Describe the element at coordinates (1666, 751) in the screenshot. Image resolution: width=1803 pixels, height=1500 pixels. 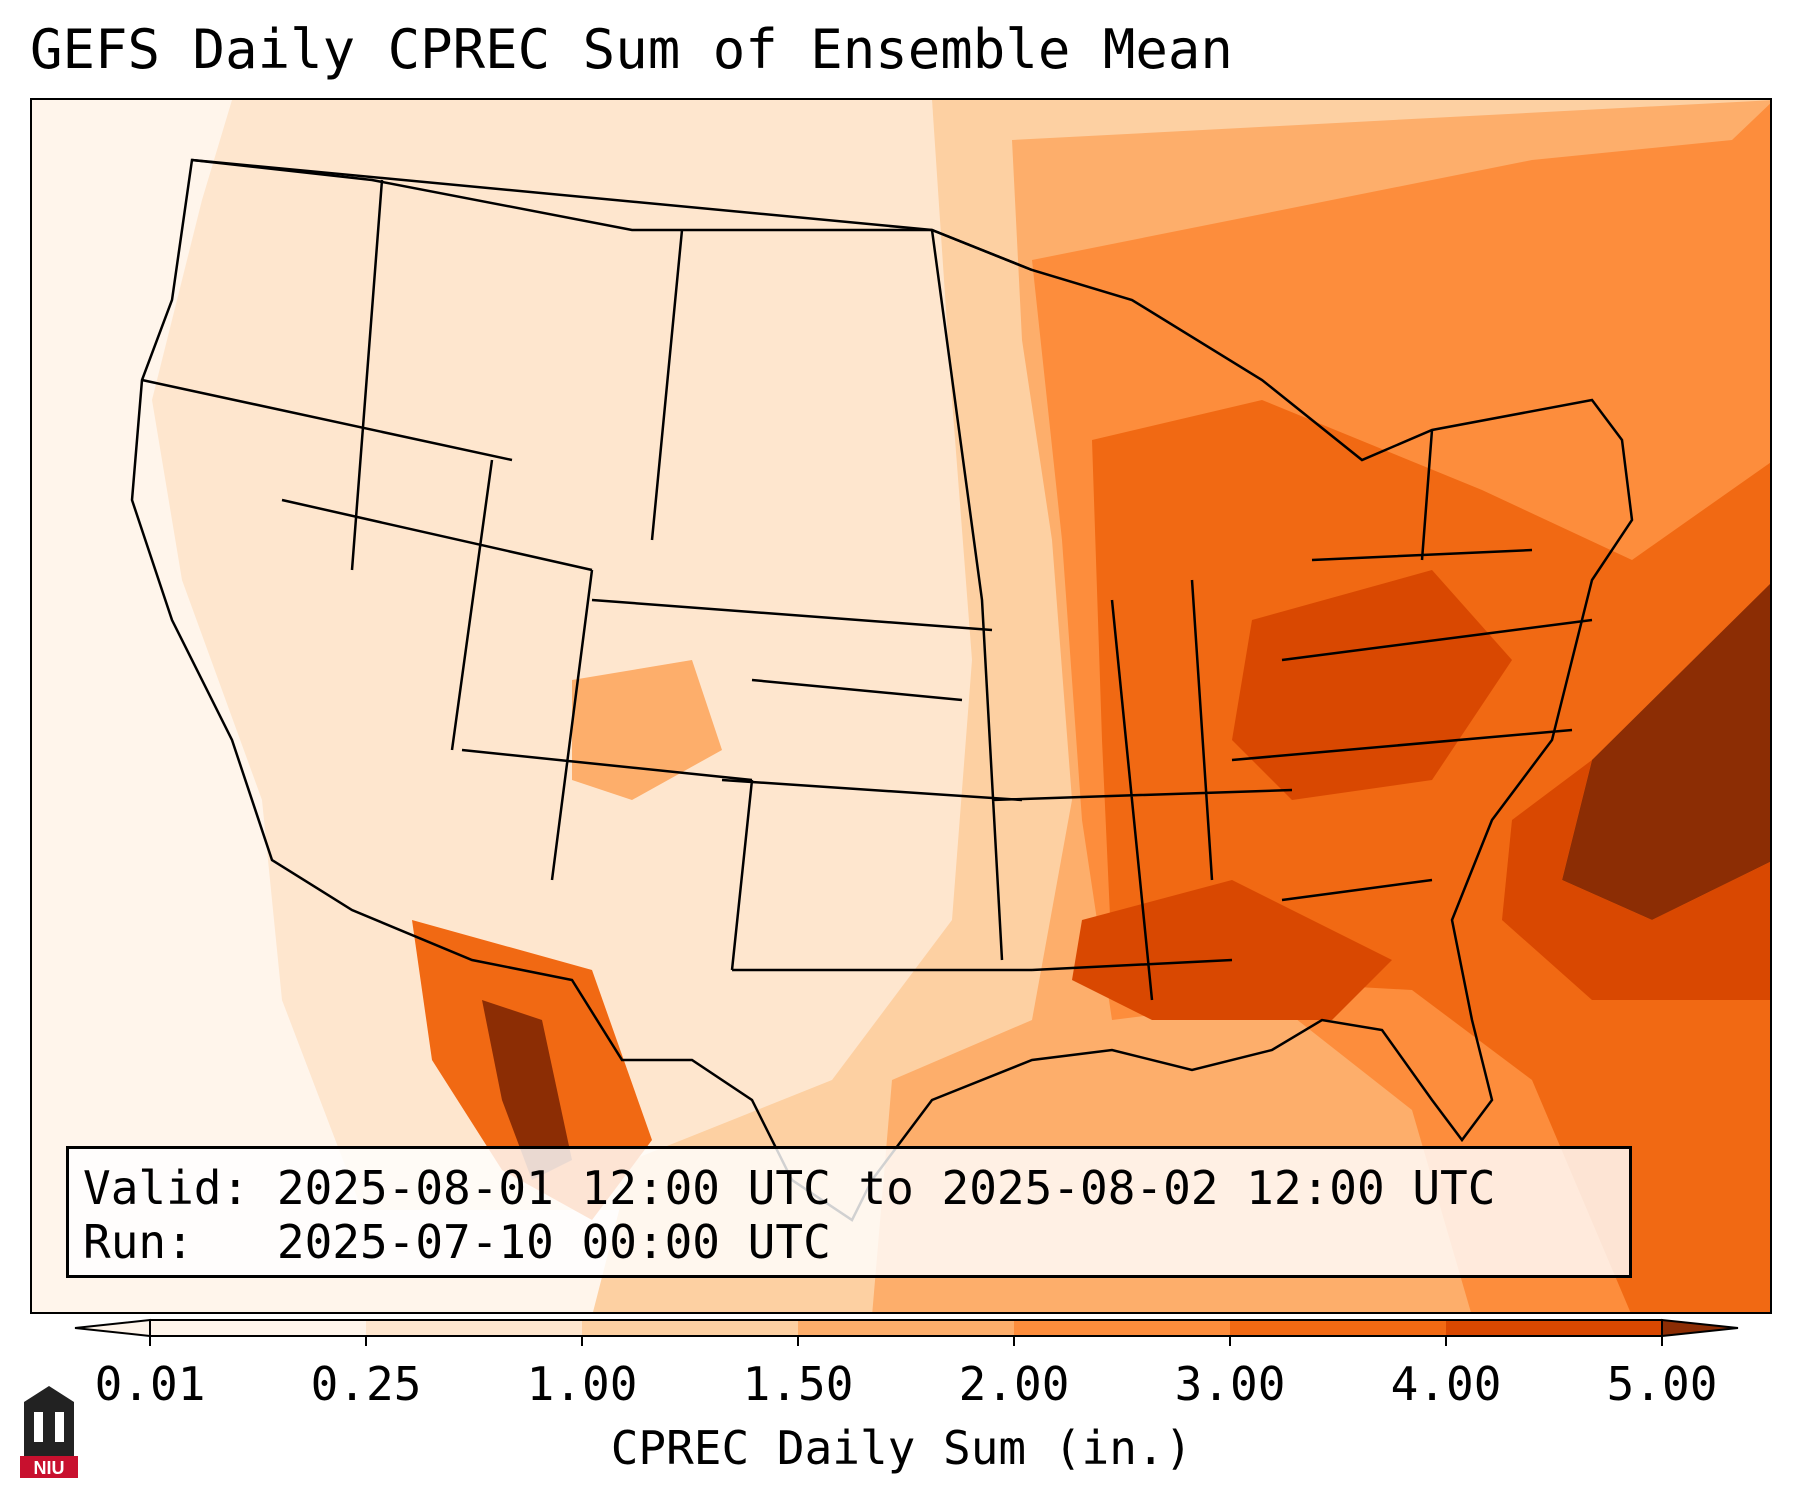
I see `precip-atlantic-max` at that location.